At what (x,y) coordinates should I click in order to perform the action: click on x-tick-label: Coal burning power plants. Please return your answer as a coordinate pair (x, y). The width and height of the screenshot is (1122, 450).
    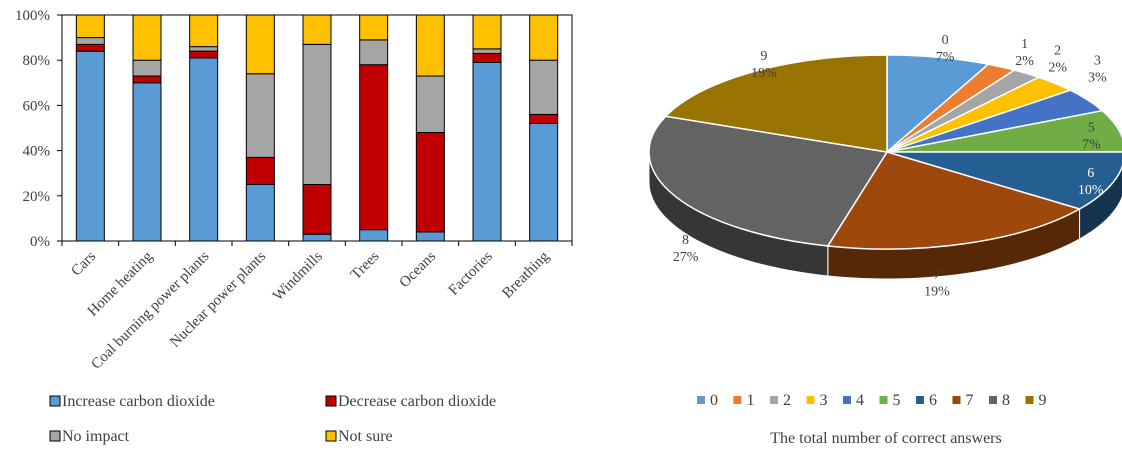
    Looking at the image, I should click on (150, 310).